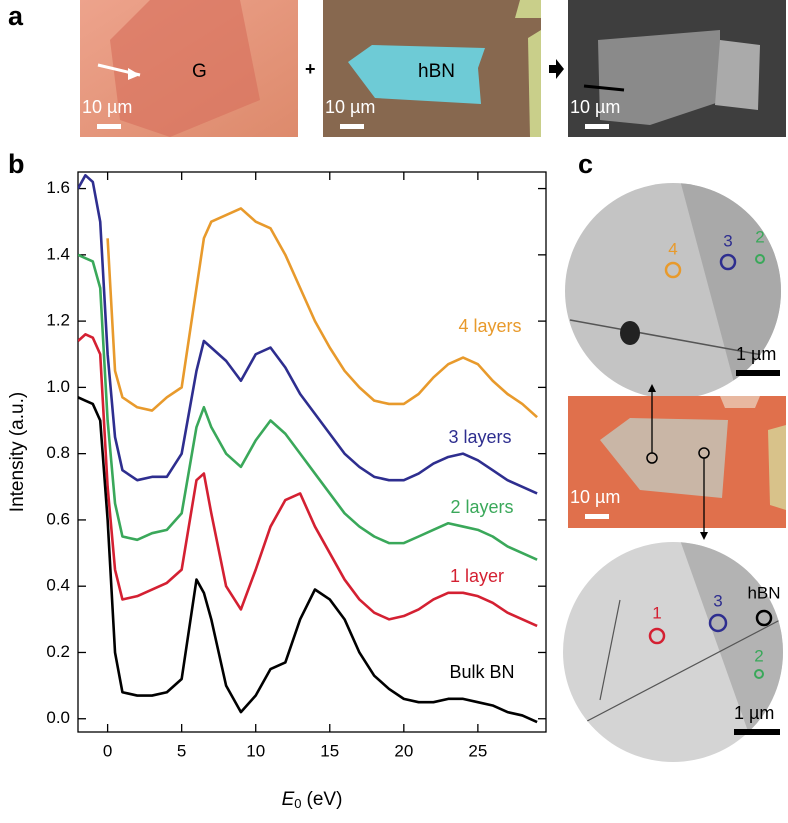 This screenshot has width=788, height=823. What do you see at coordinates (58, 320) in the screenshot?
I see `y-tick-label: 1.2` at bounding box center [58, 320].